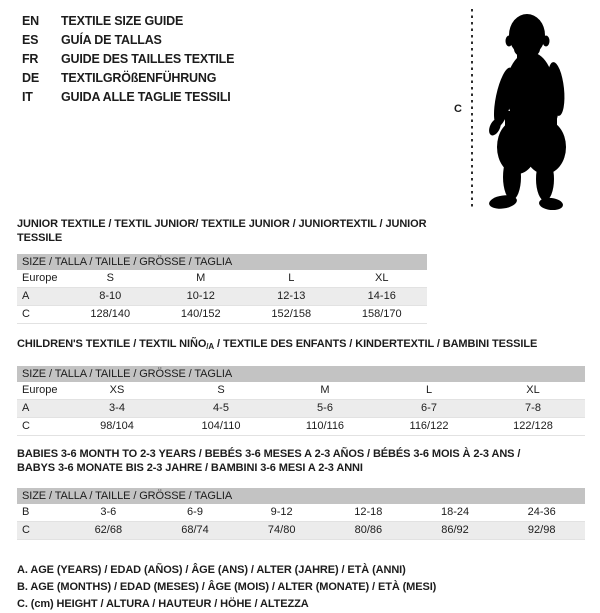 The image size is (600, 613). I want to click on language-row: ES GUÍA DE TALLAS, so click(303, 40).